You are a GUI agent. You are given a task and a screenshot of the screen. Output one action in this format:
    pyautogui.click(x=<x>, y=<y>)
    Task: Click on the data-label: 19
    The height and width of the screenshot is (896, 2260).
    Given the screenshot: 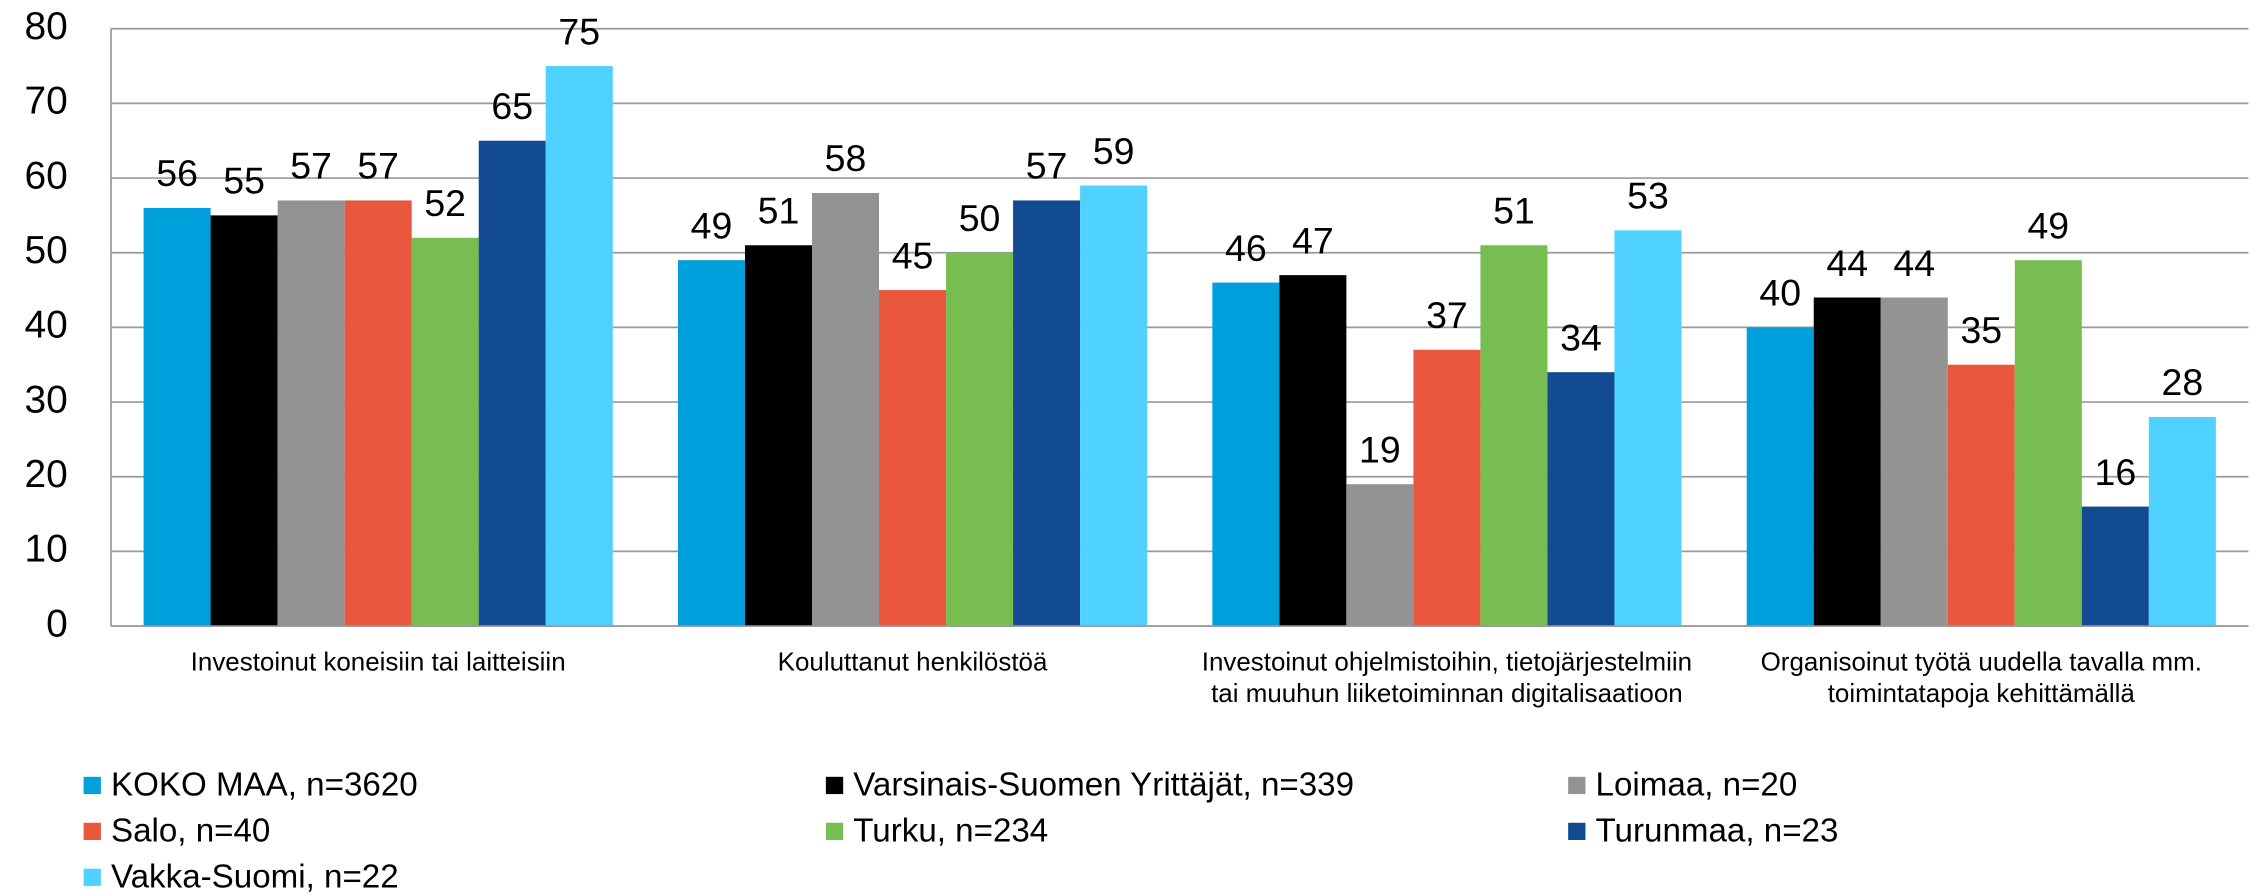 What is the action you would take?
    pyautogui.click(x=1380, y=450)
    